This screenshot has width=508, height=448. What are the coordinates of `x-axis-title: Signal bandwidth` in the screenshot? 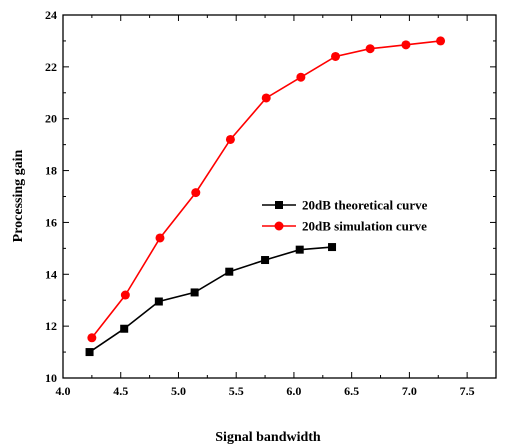 It's located at (268, 437).